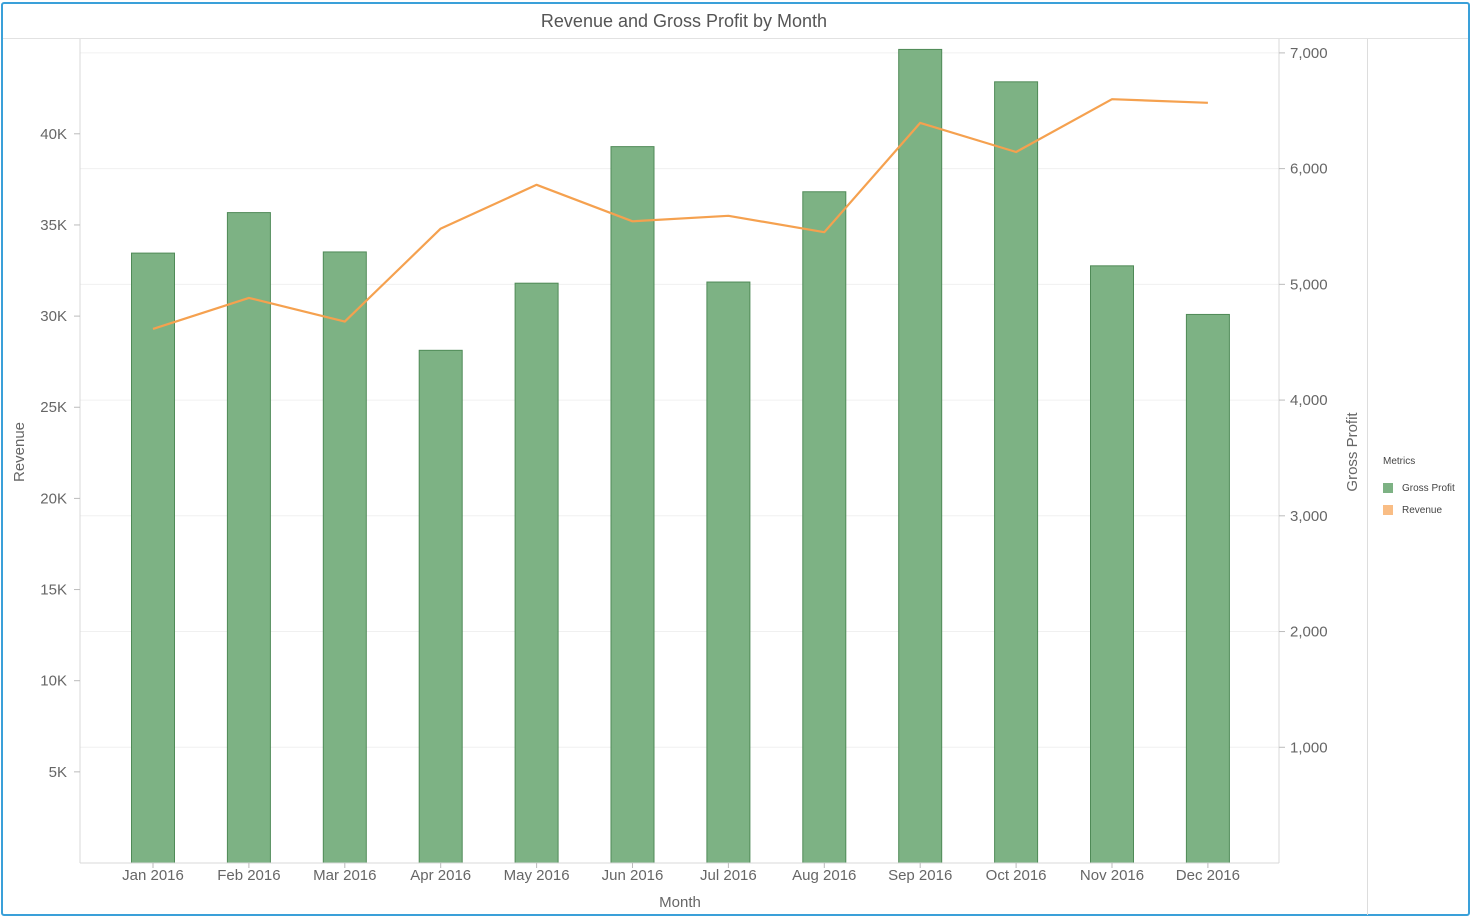 This screenshot has width=1474, height=921. What do you see at coordinates (53, 225) in the screenshot?
I see `y-left-tick-label: 35K` at bounding box center [53, 225].